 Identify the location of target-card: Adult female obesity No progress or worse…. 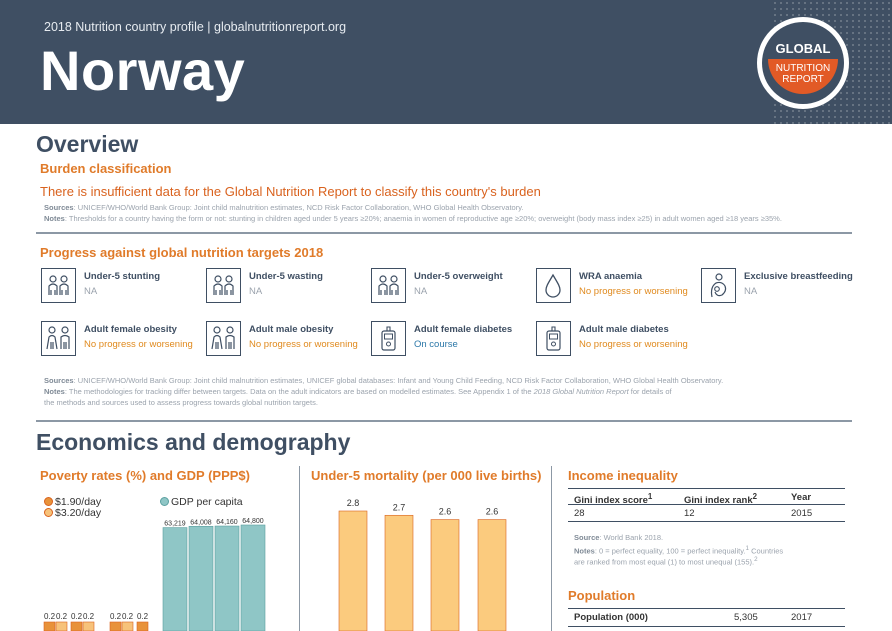
(123, 341).